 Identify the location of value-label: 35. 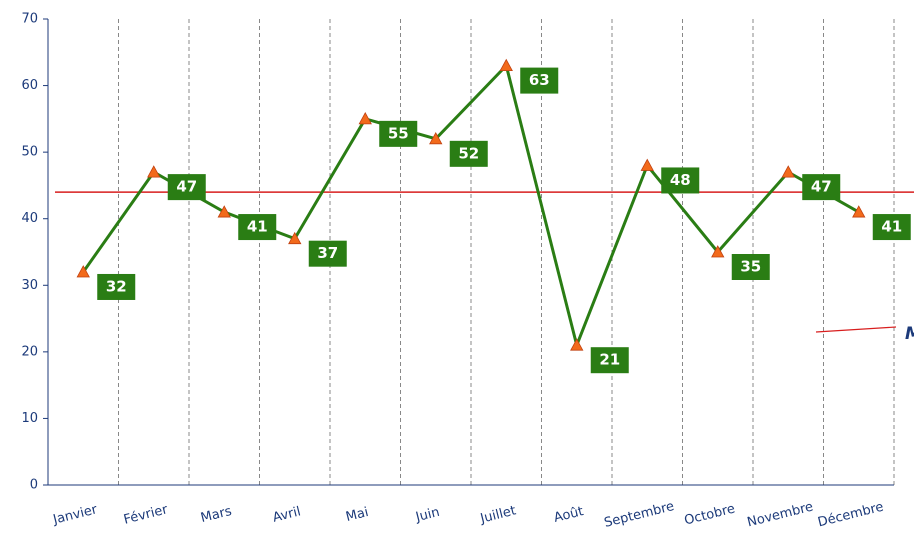
(750, 267).